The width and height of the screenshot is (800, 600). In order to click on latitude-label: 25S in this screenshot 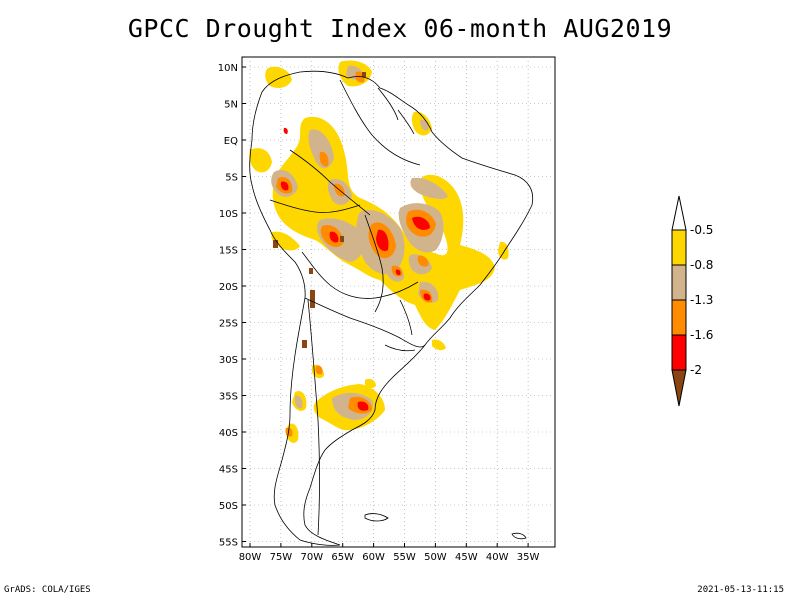, I will do `click(228, 324)`.